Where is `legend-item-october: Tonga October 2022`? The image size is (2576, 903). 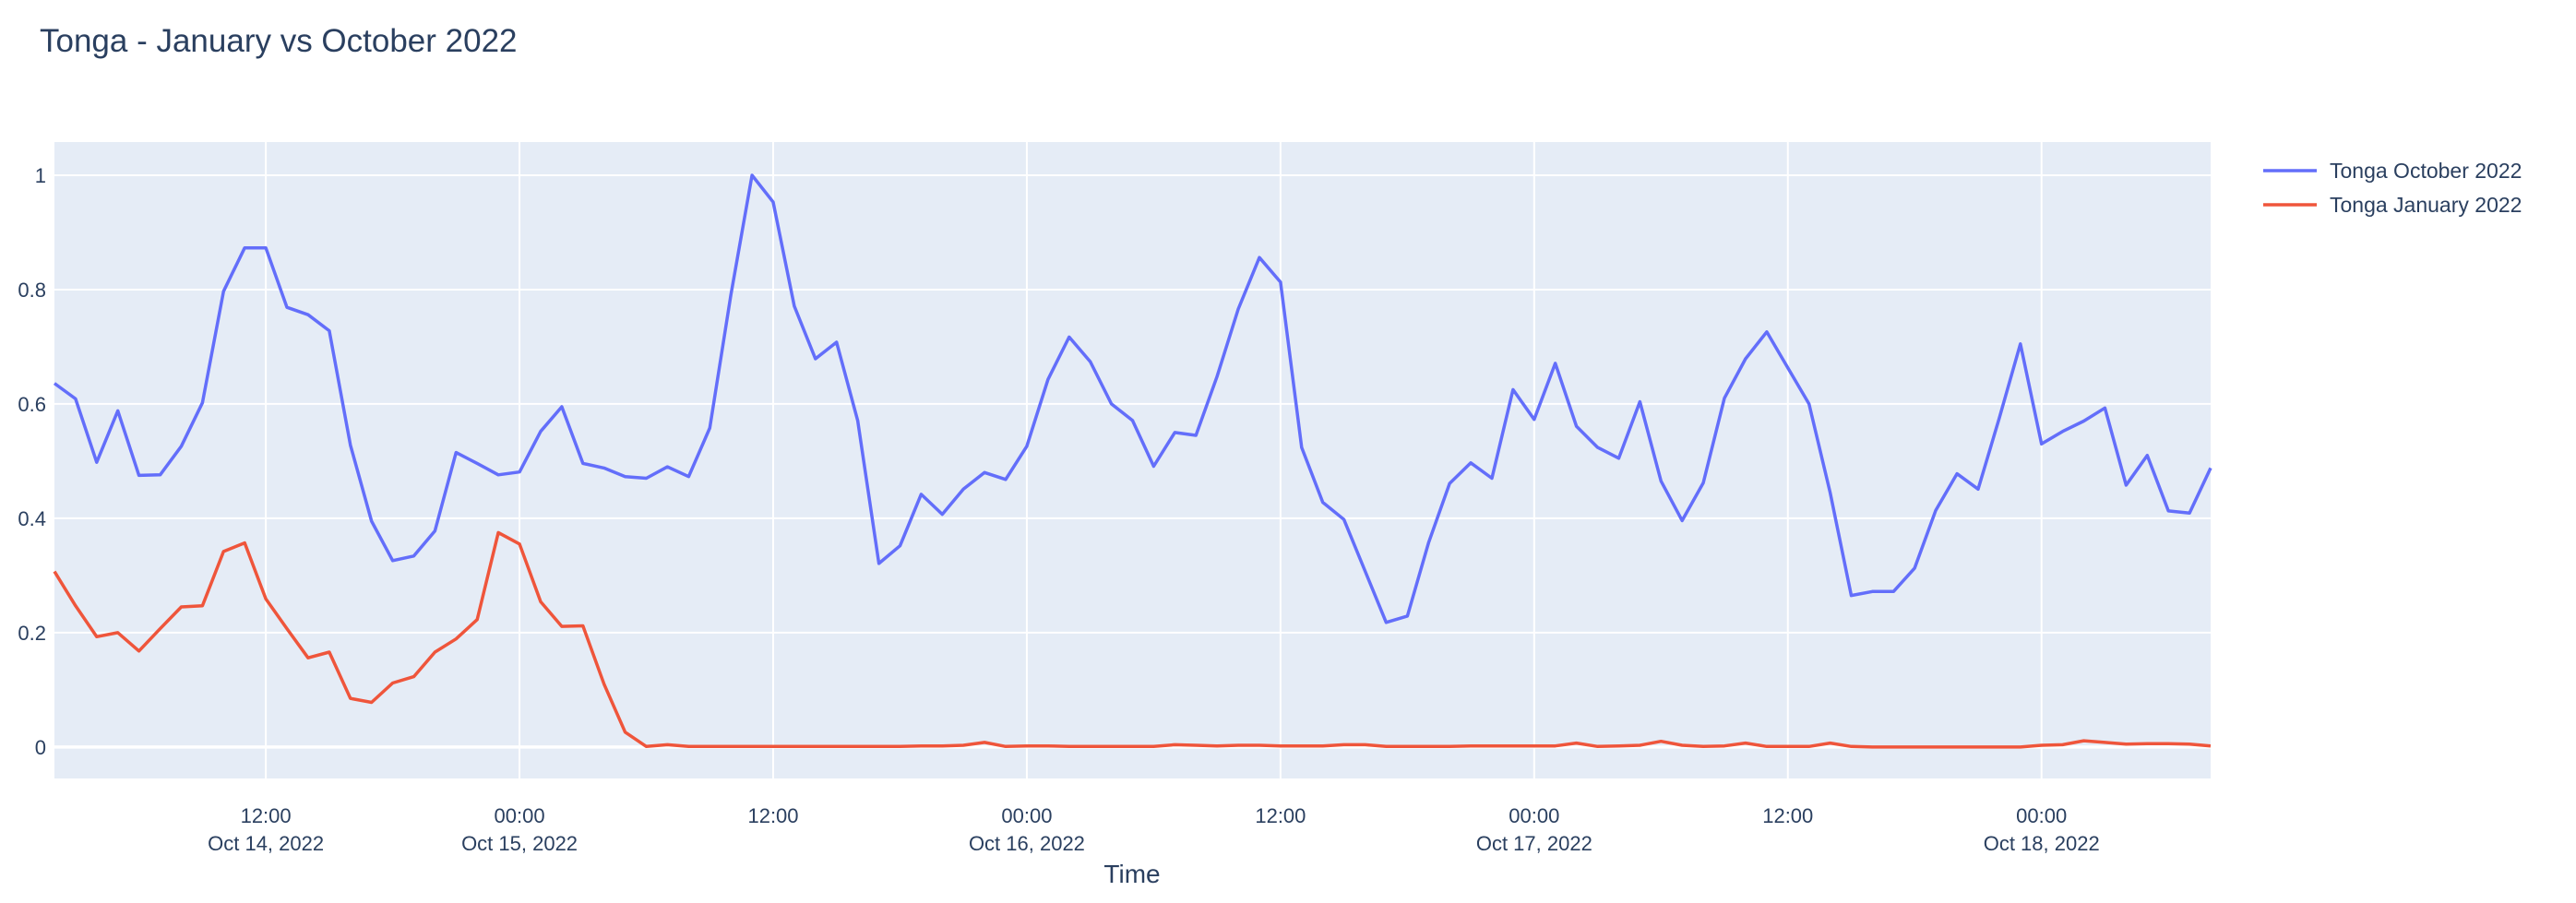
legend-item-october: Tonga October 2022 is located at coordinates (2392, 171).